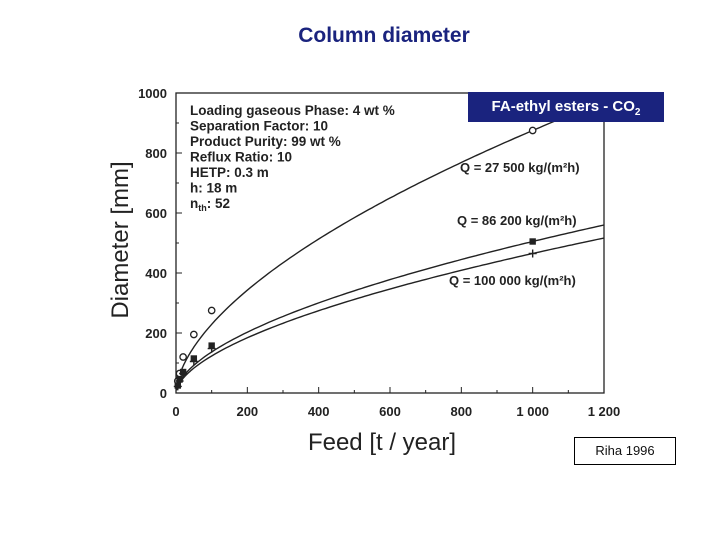 This screenshot has height=540, width=720. I want to click on x-tick-label: 1 000, so click(532, 411).